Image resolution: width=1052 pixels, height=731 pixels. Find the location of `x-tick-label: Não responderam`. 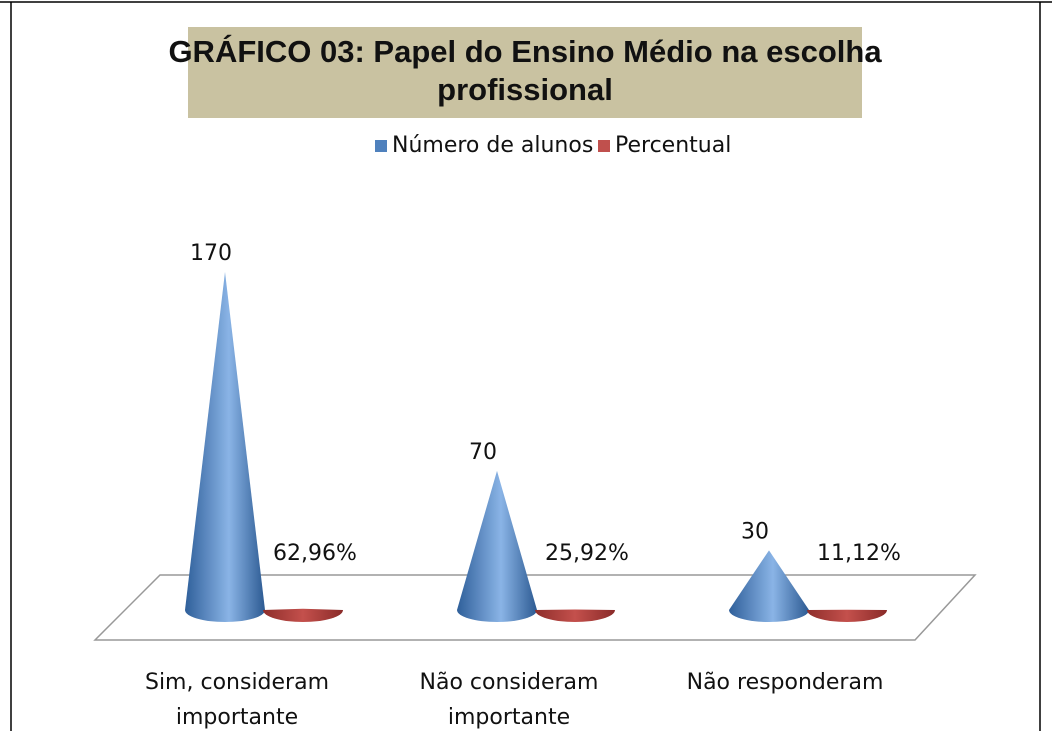

x-tick-label: Não responderam is located at coordinates (785, 682).